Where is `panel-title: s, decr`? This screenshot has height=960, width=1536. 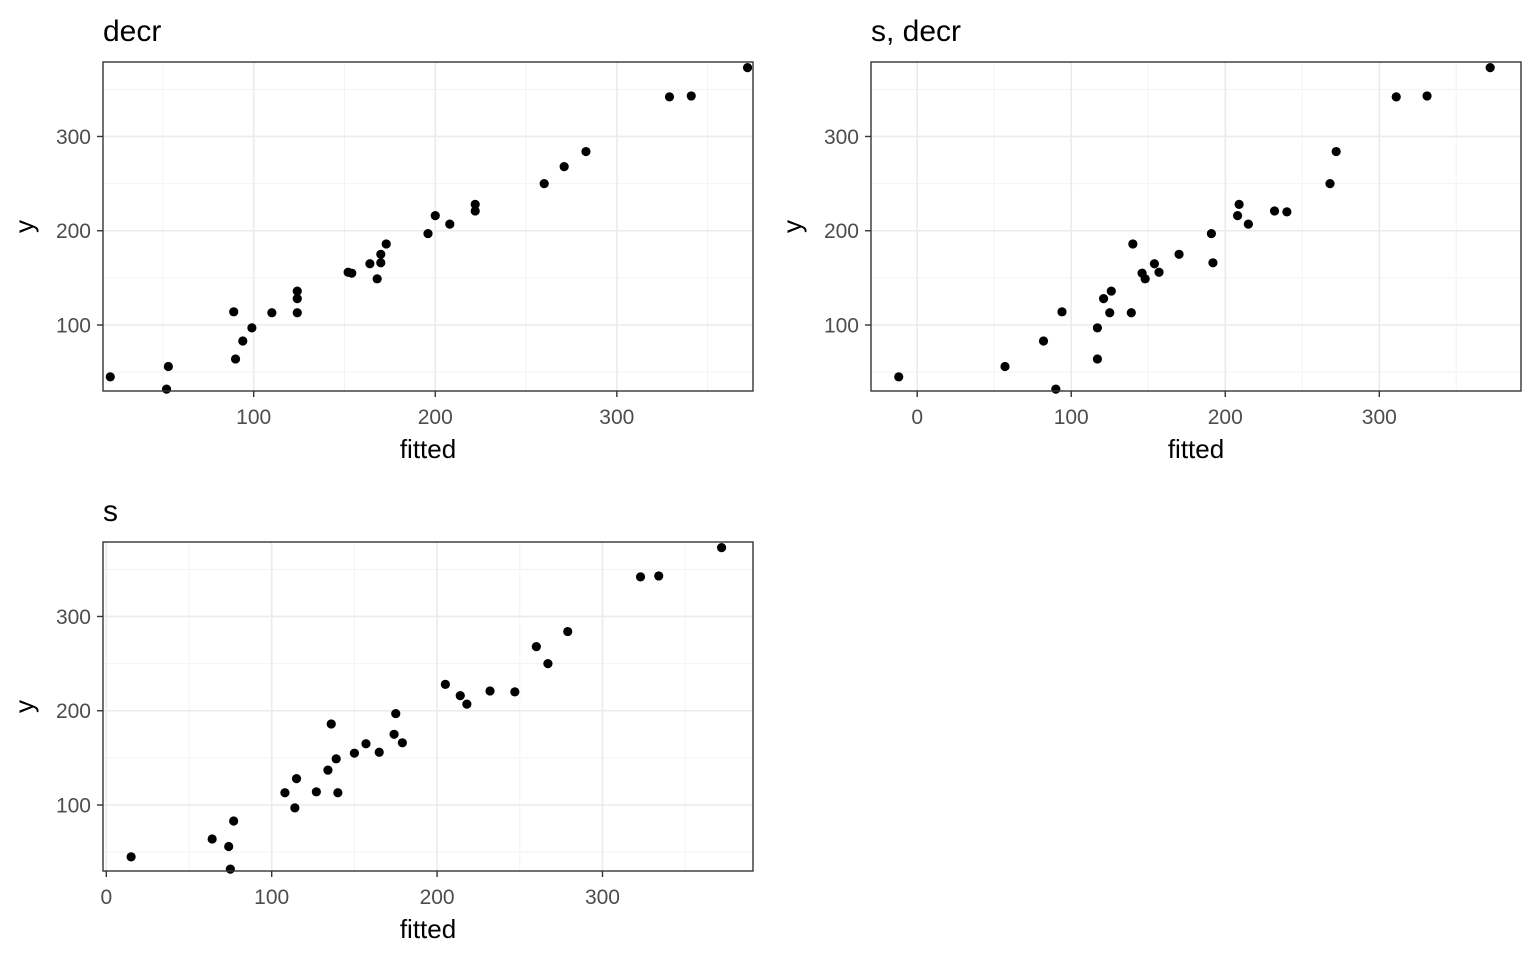 panel-title: s, decr is located at coordinates (916, 31).